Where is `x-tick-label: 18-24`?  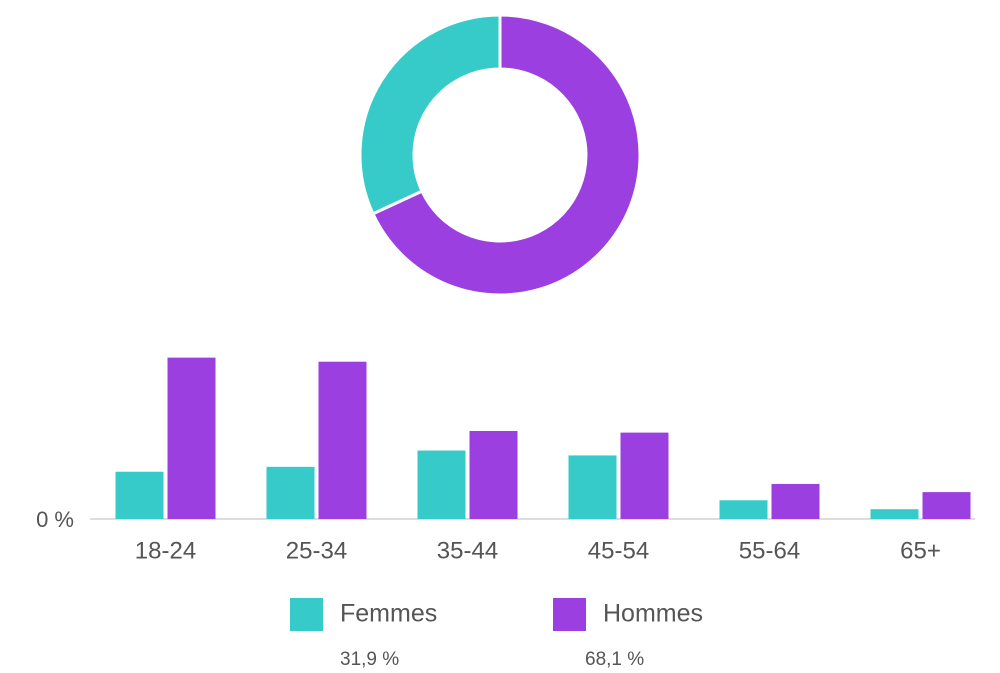
x-tick-label: 18-24 is located at coordinates (165, 550).